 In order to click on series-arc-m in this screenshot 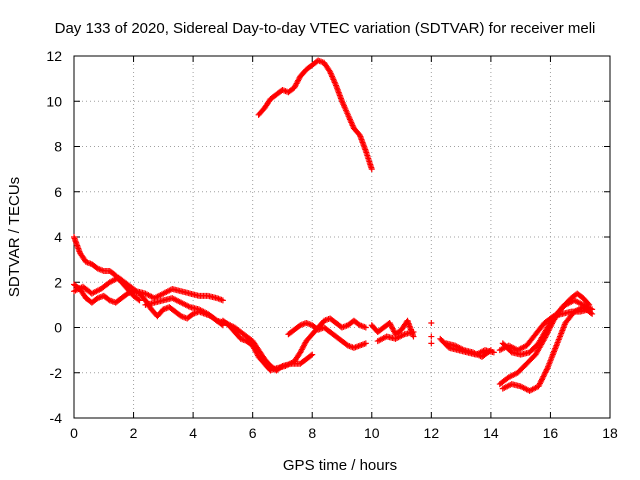, I will do `click(544, 339)`.